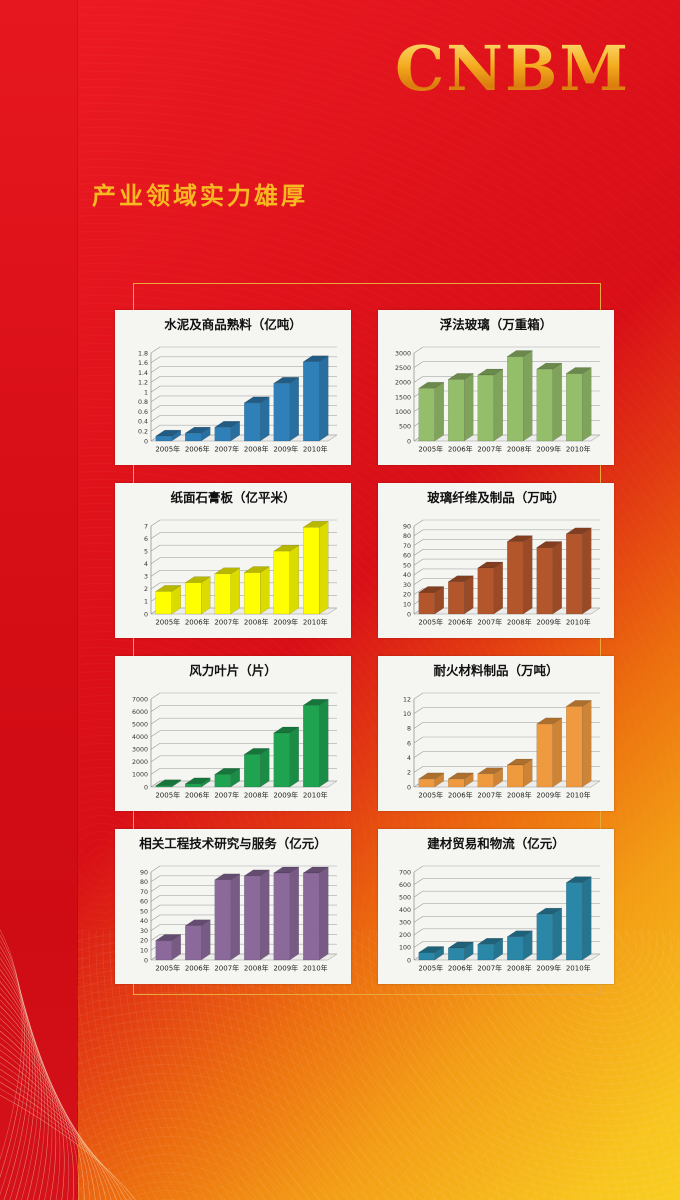  I want to click on svg-text: 6, so click(146, 539).